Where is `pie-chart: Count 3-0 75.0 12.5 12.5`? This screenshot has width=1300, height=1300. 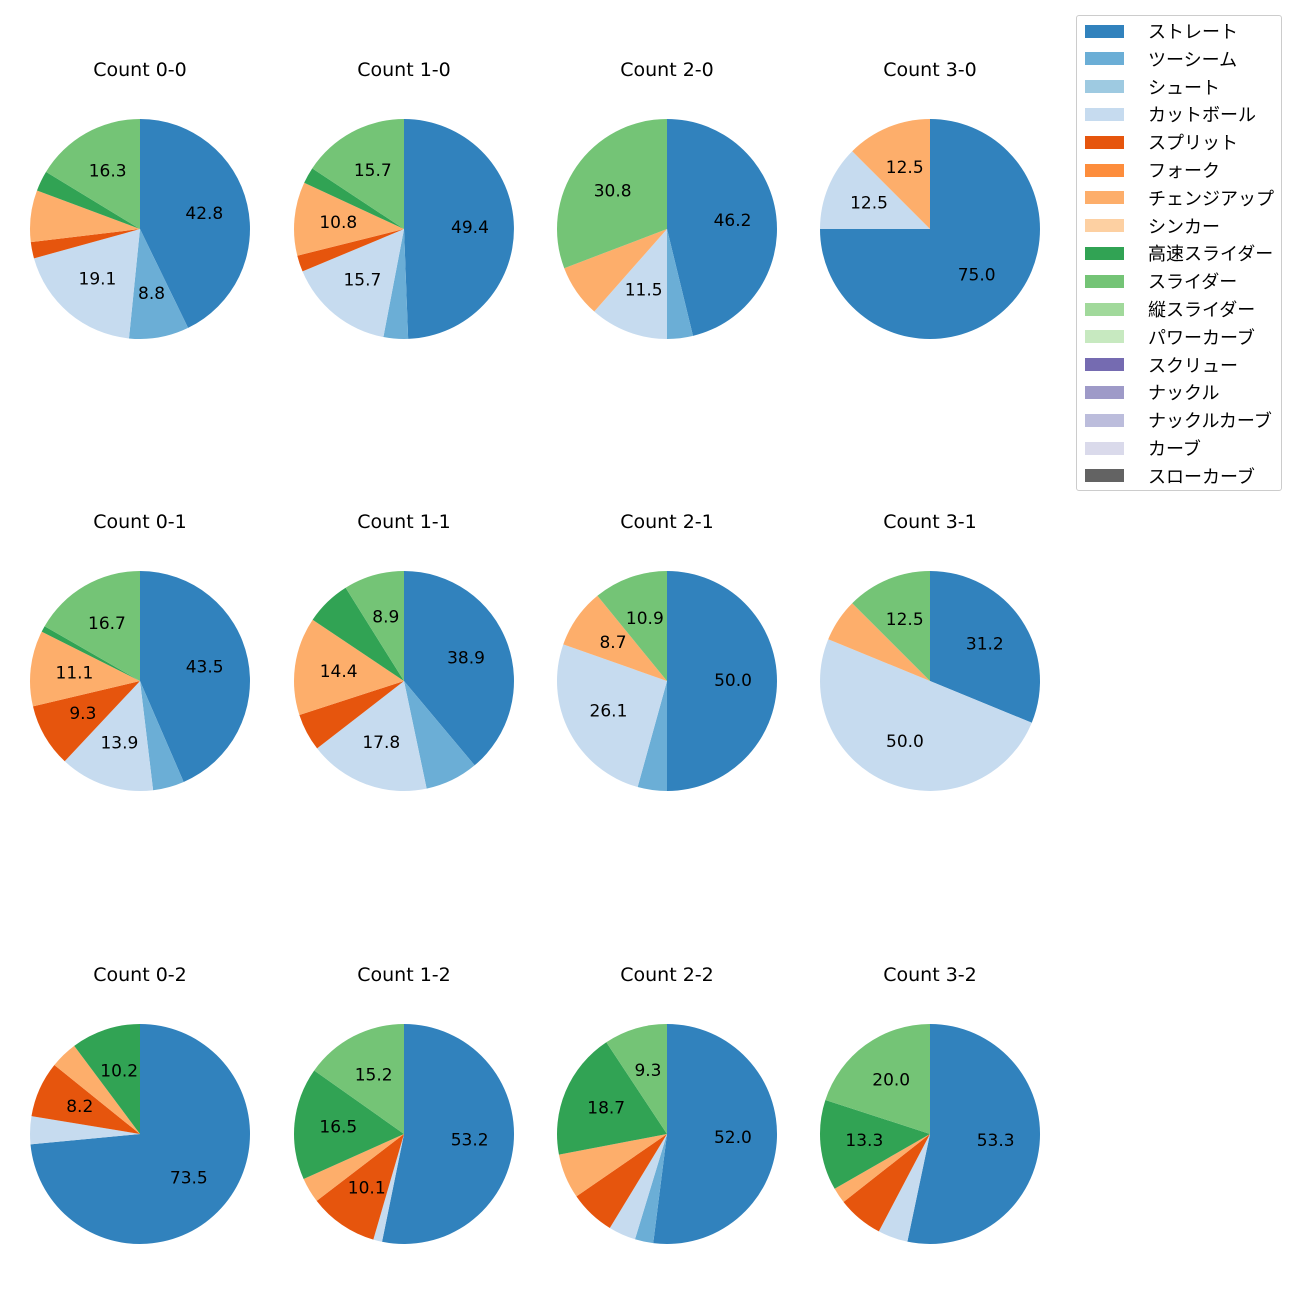
pie-chart: Count 3-0 75.0 12.5 12.5 is located at coordinates (930, 199).